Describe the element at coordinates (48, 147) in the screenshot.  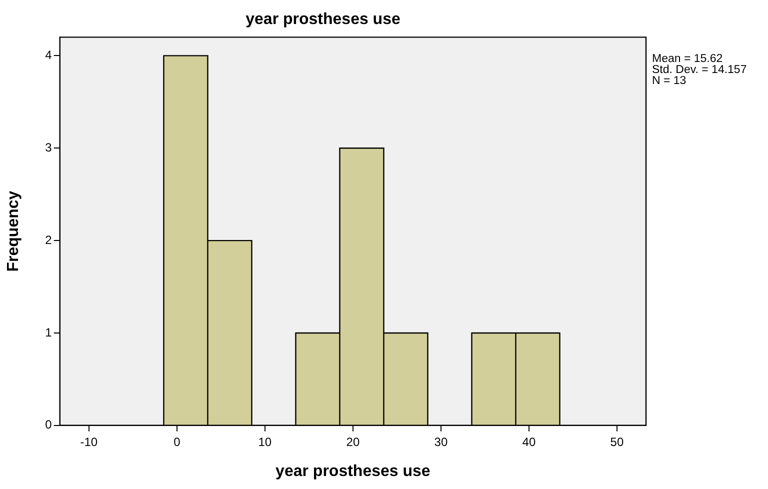
I see `y-tick-label: 3` at that location.